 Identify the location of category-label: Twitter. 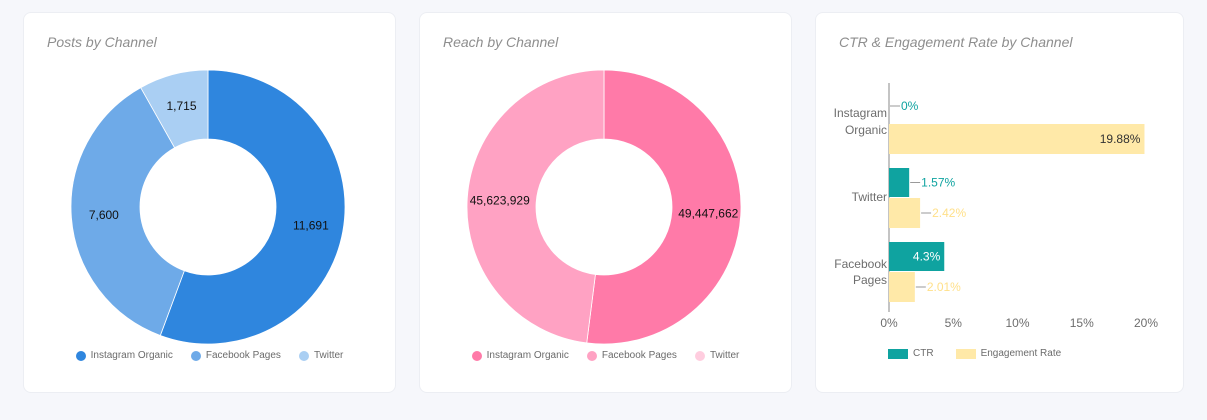
(869, 197).